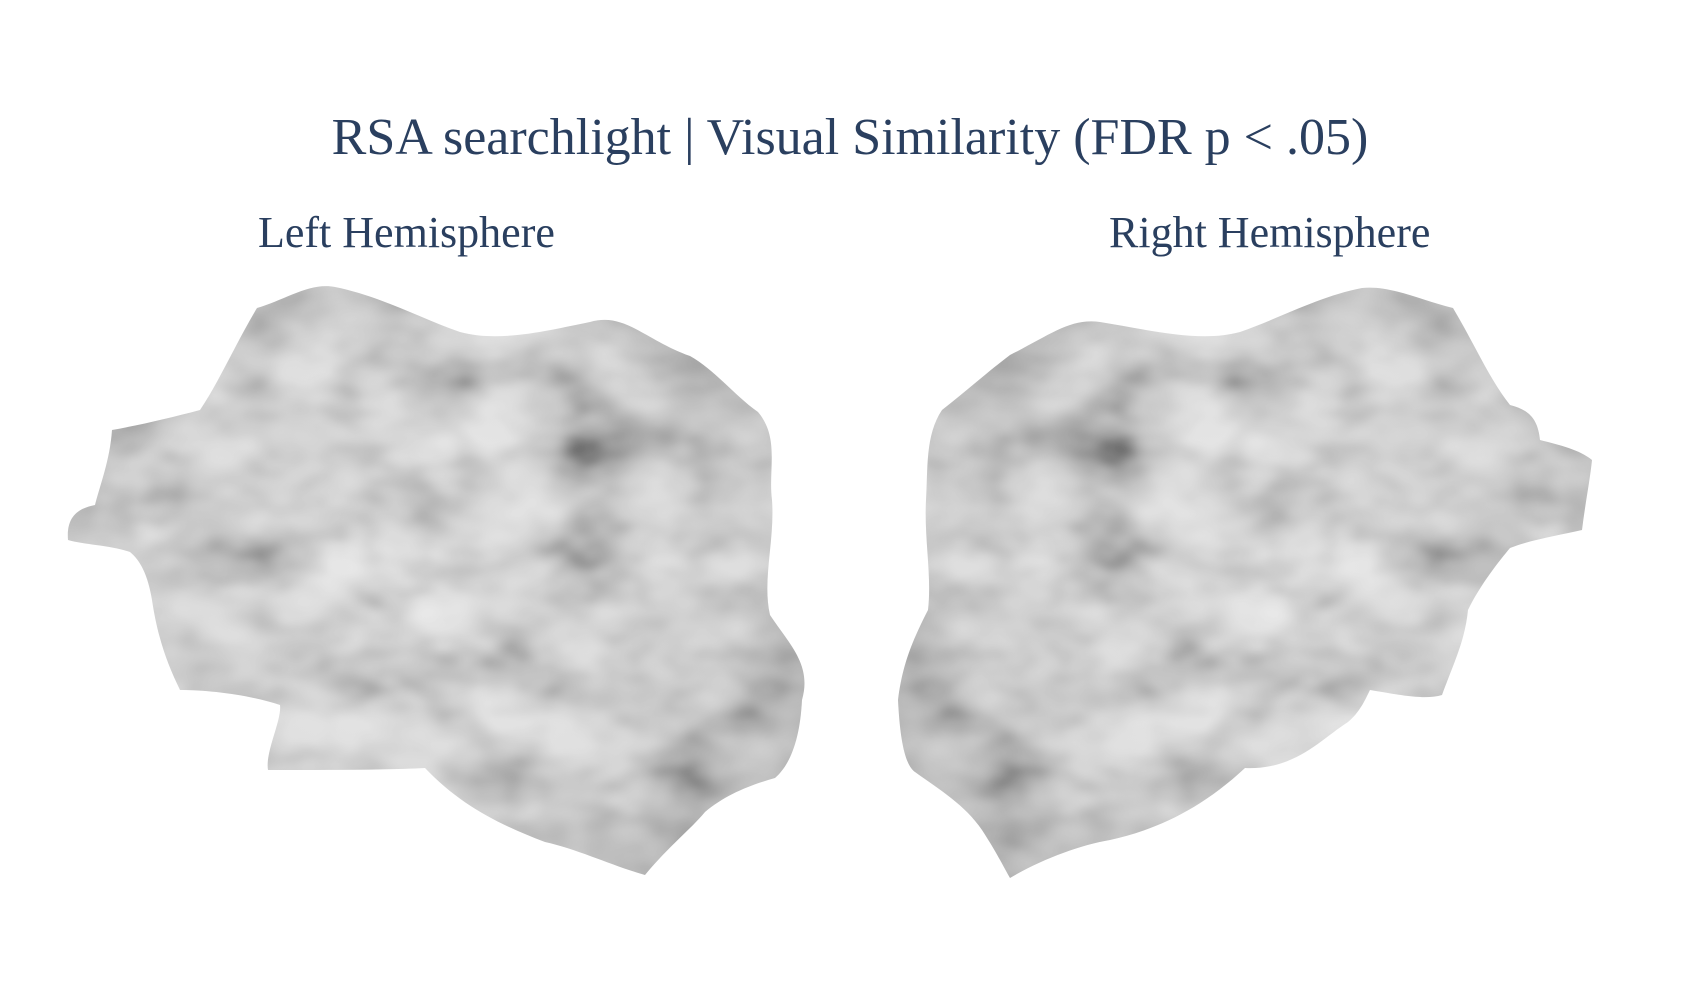 This screenshot has height=1000, width=1700. I want to click on right-hemisphere-label: Right Hemisphere, so click(1270, 232).